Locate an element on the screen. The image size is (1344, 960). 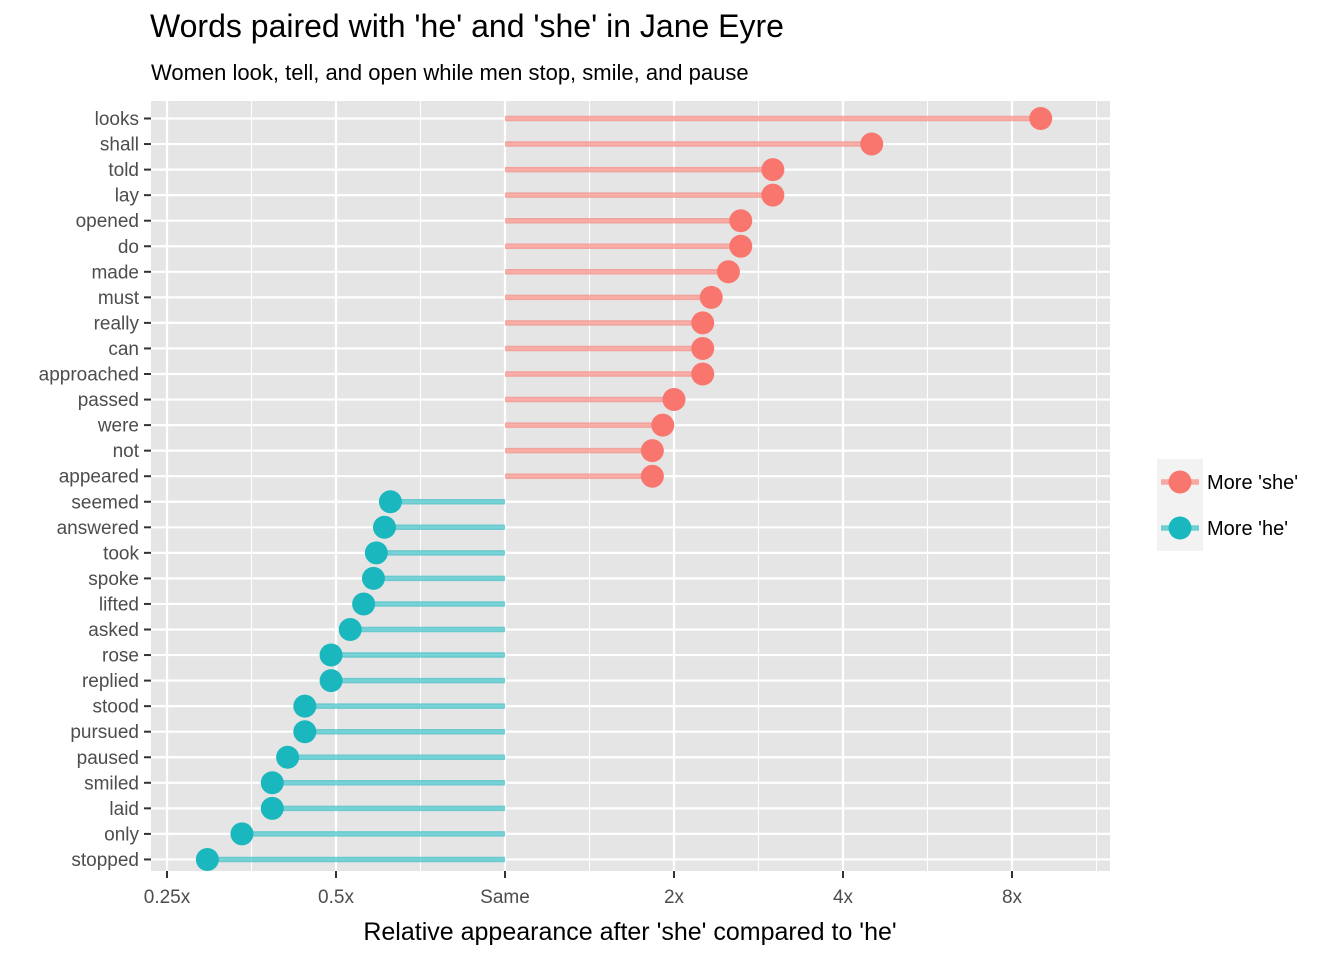
y-tick-label: do is located at coordinates (128, 247).